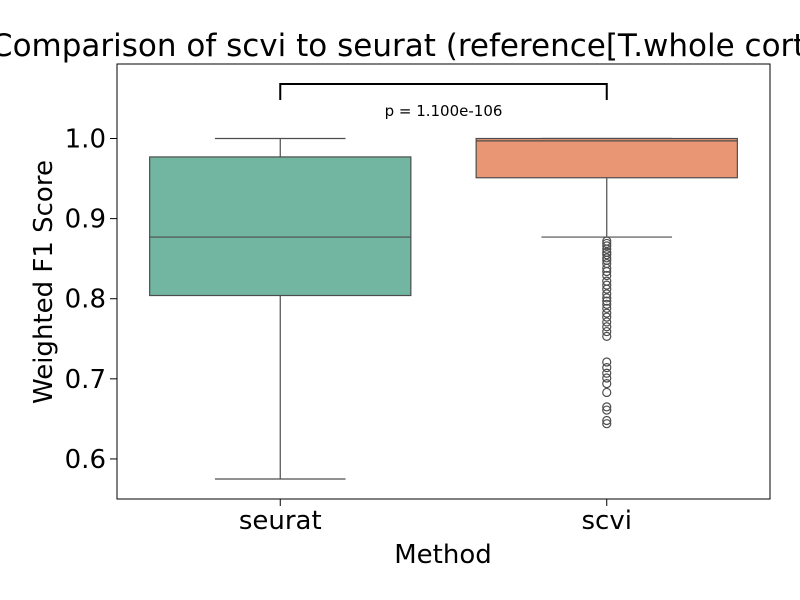 The image size is (800, 600). What do you see at coordinates (443, 555) in the screenshot?
I see `x-axis-label: Method` at bounding box center [443, 555].